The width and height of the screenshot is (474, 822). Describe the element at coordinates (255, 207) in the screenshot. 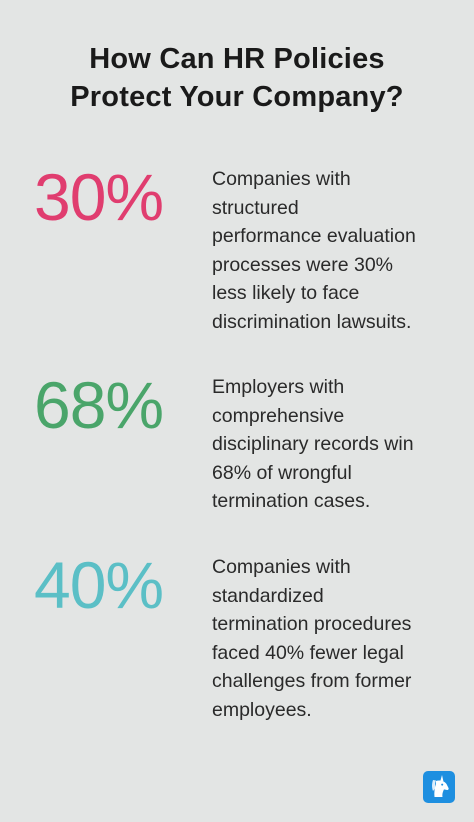

I see `stat-description-line: structured` at that location.